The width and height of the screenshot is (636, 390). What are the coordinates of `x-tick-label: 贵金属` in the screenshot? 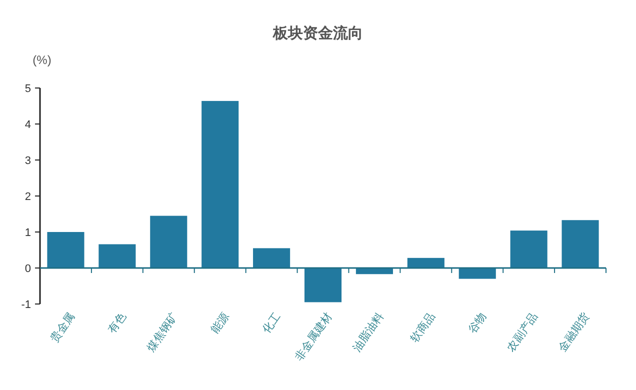 It's located at (63, 327).